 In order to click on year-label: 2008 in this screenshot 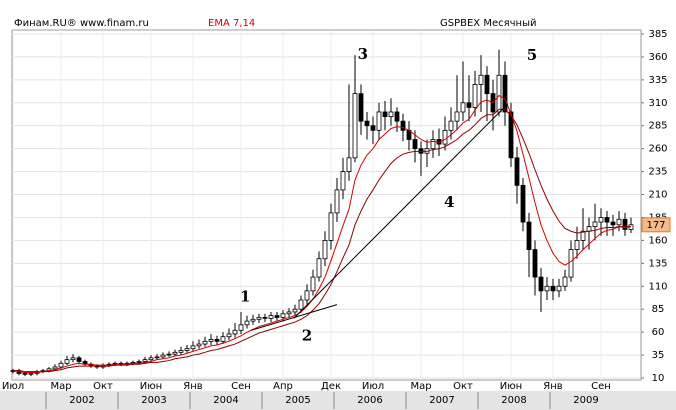, I will do `click(513, 400)`.